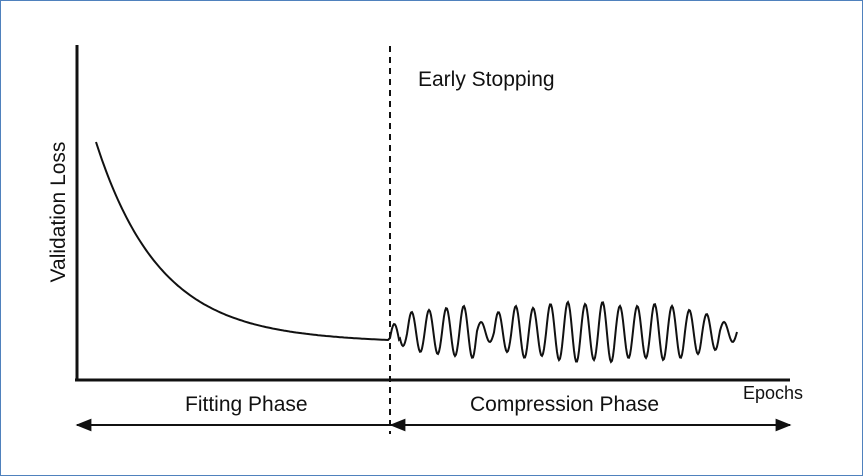 Image resolution: width=863 pixels, height=476 pixels. What do you see at coordinates (565, 404) in the screenshot?
I see `compression-phase-label: Compression Phase` at bounding box center [565, 404].